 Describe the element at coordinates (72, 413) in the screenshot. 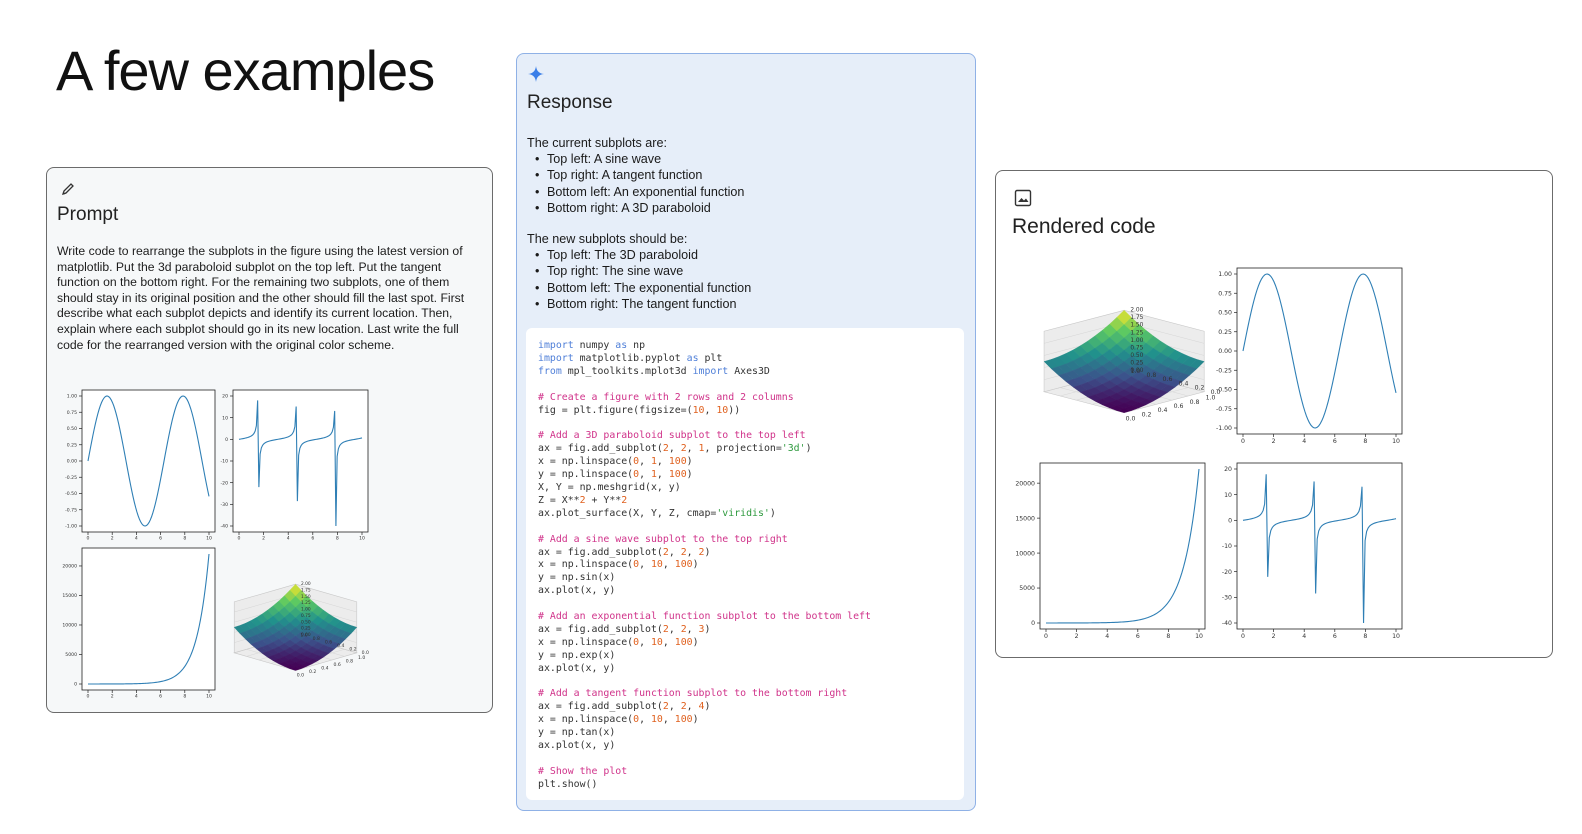

I see `y-tick-label: 0.75` at that location.